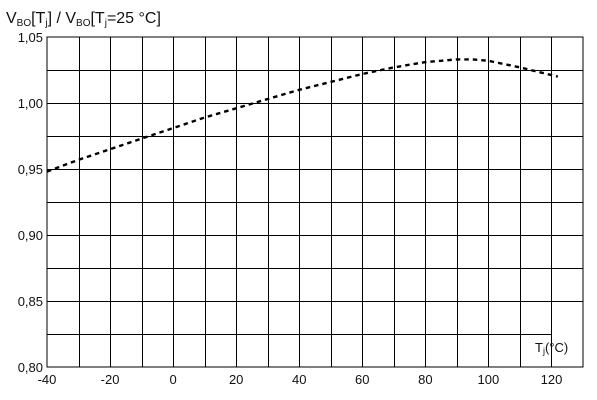  What do you see at coordinates (362, 379) in the screenshot?
I see `x-tick-label: 60` at bounding box center [362, 379].